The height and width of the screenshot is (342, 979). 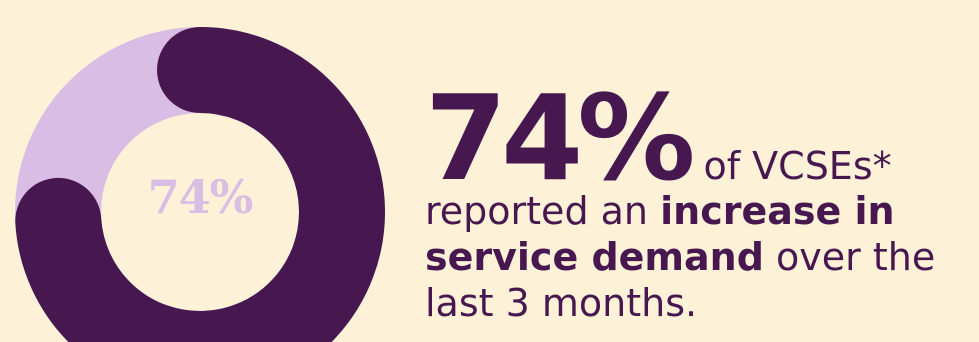 I want to click on headline-tail: of VCSEs*, so click(x=797, y=166).